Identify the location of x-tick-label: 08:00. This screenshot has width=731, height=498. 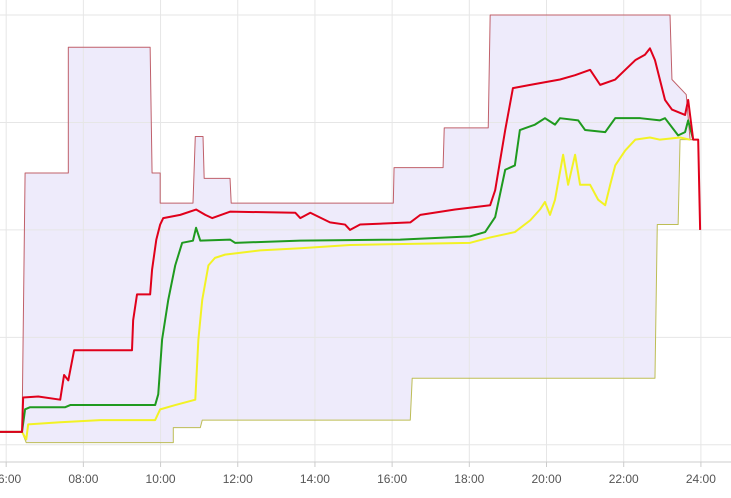
(83, 479).